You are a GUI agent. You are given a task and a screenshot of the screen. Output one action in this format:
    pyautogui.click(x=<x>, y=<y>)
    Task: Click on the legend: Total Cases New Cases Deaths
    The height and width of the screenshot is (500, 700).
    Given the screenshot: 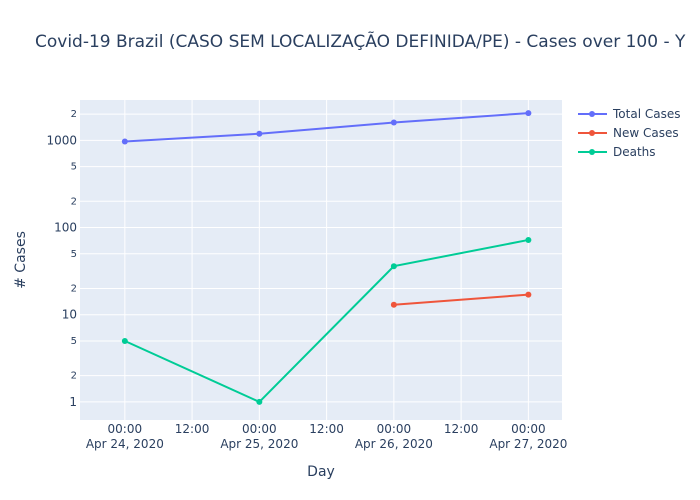 What is the action you would take?
    pyautogui.click(x=629, y=133)
    